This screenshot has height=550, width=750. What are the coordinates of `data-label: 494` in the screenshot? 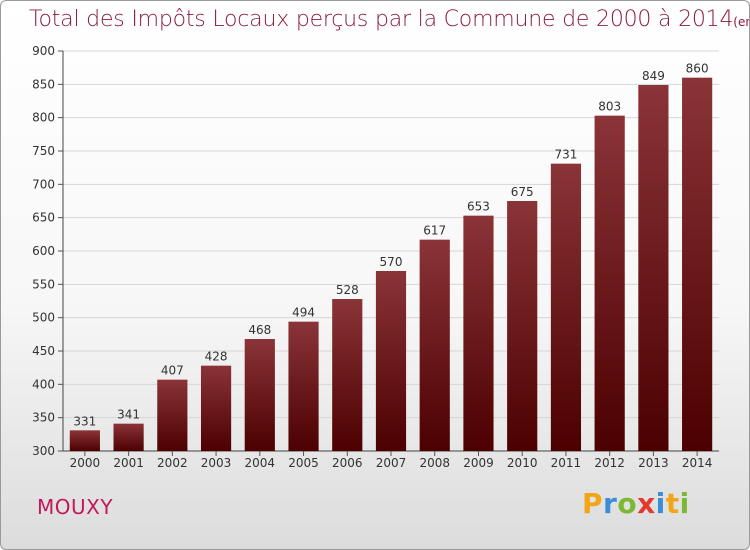 It's located at (303, 313).